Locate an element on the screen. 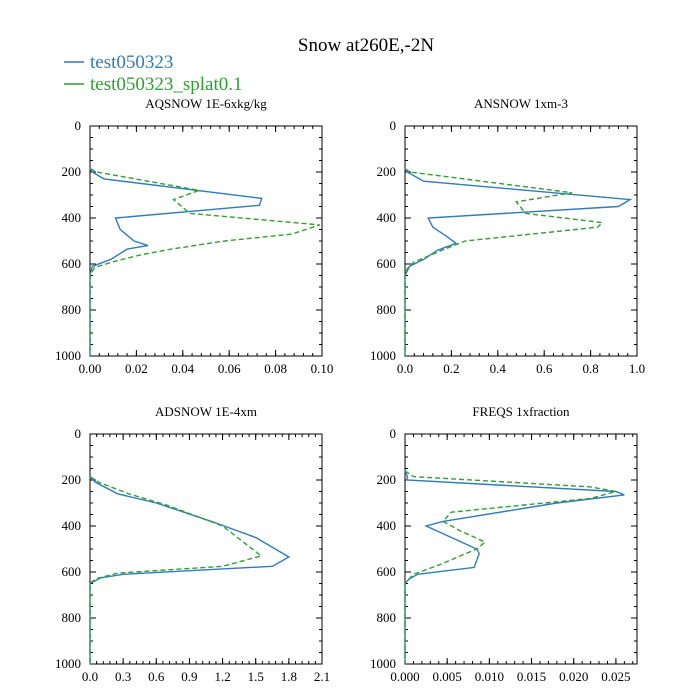  adsnow-ytick-label: 1000 is located at coordinates (68, 663).